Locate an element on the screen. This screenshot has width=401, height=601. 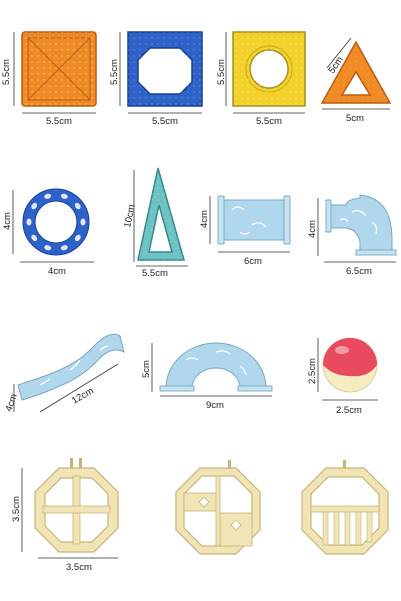
dim-label: 10cm is located at coordinates (130, 216).